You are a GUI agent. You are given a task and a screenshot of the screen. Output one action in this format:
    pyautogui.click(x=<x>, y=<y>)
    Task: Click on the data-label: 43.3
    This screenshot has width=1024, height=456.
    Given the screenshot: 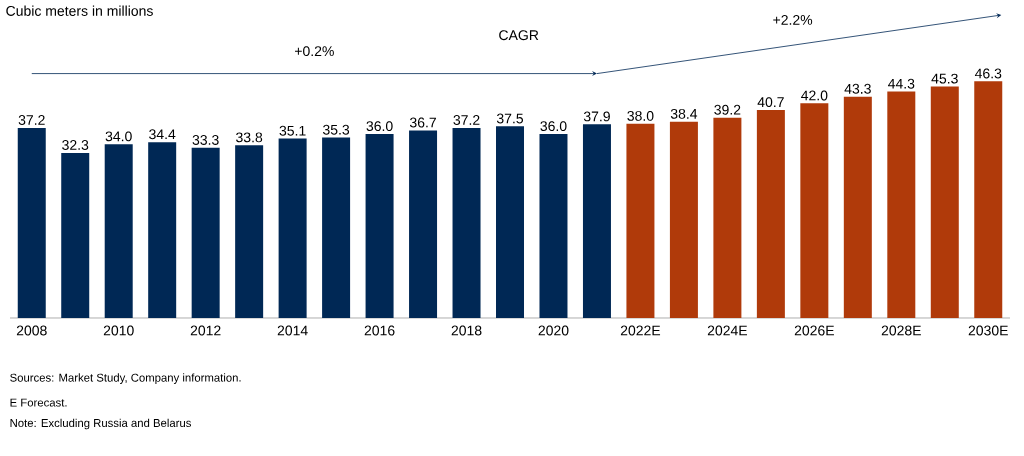 What is the action you would take?
    pyautogui.click(x=857, y=88)
    